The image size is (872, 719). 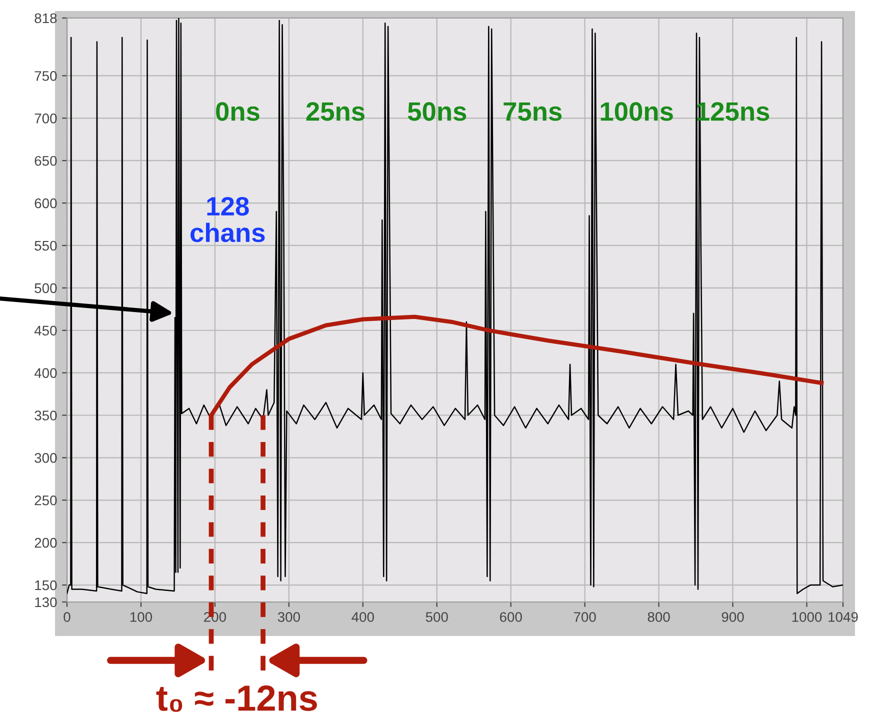 I want to click on y-tick-label: 130, so click(x=46, y=602).